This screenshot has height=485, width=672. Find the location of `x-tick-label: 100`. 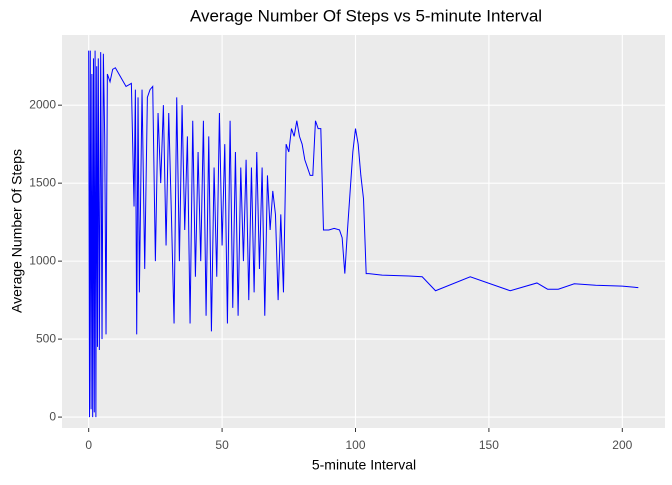

x-tick-label: 100 is located at coordinates (355, 445).